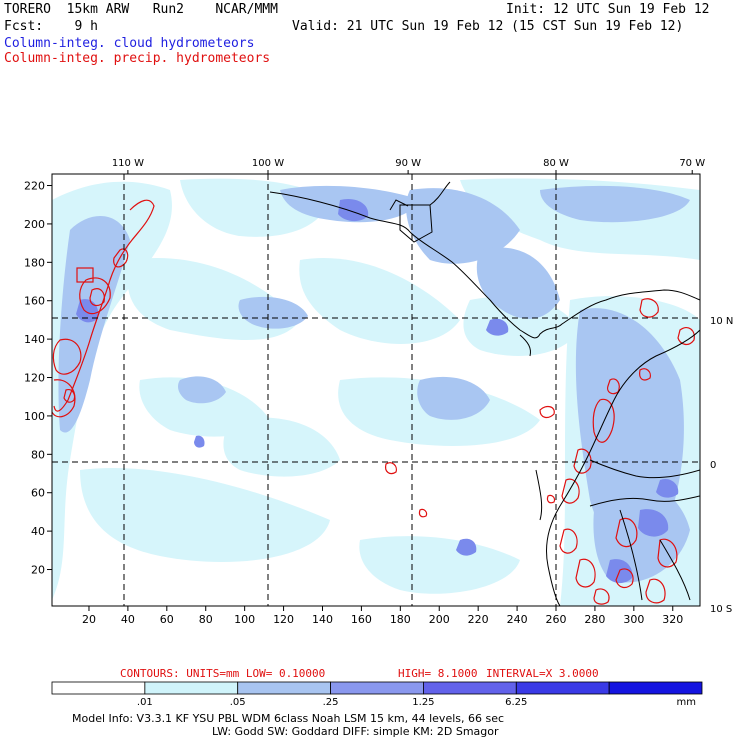  I want to click on colorbar-label: .05, so click(238, 702).